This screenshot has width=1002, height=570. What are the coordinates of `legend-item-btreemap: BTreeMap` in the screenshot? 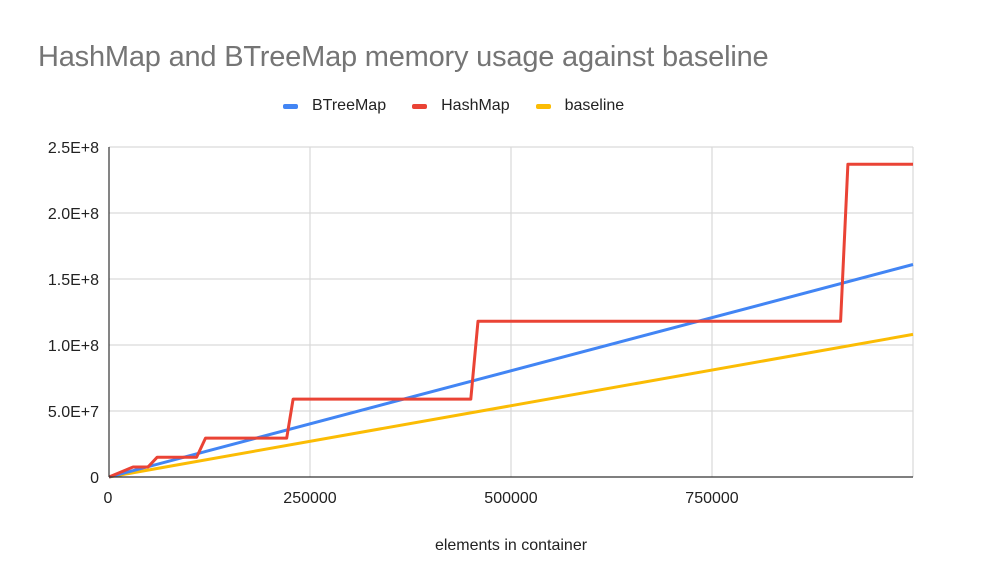 It's located at (334, 106).